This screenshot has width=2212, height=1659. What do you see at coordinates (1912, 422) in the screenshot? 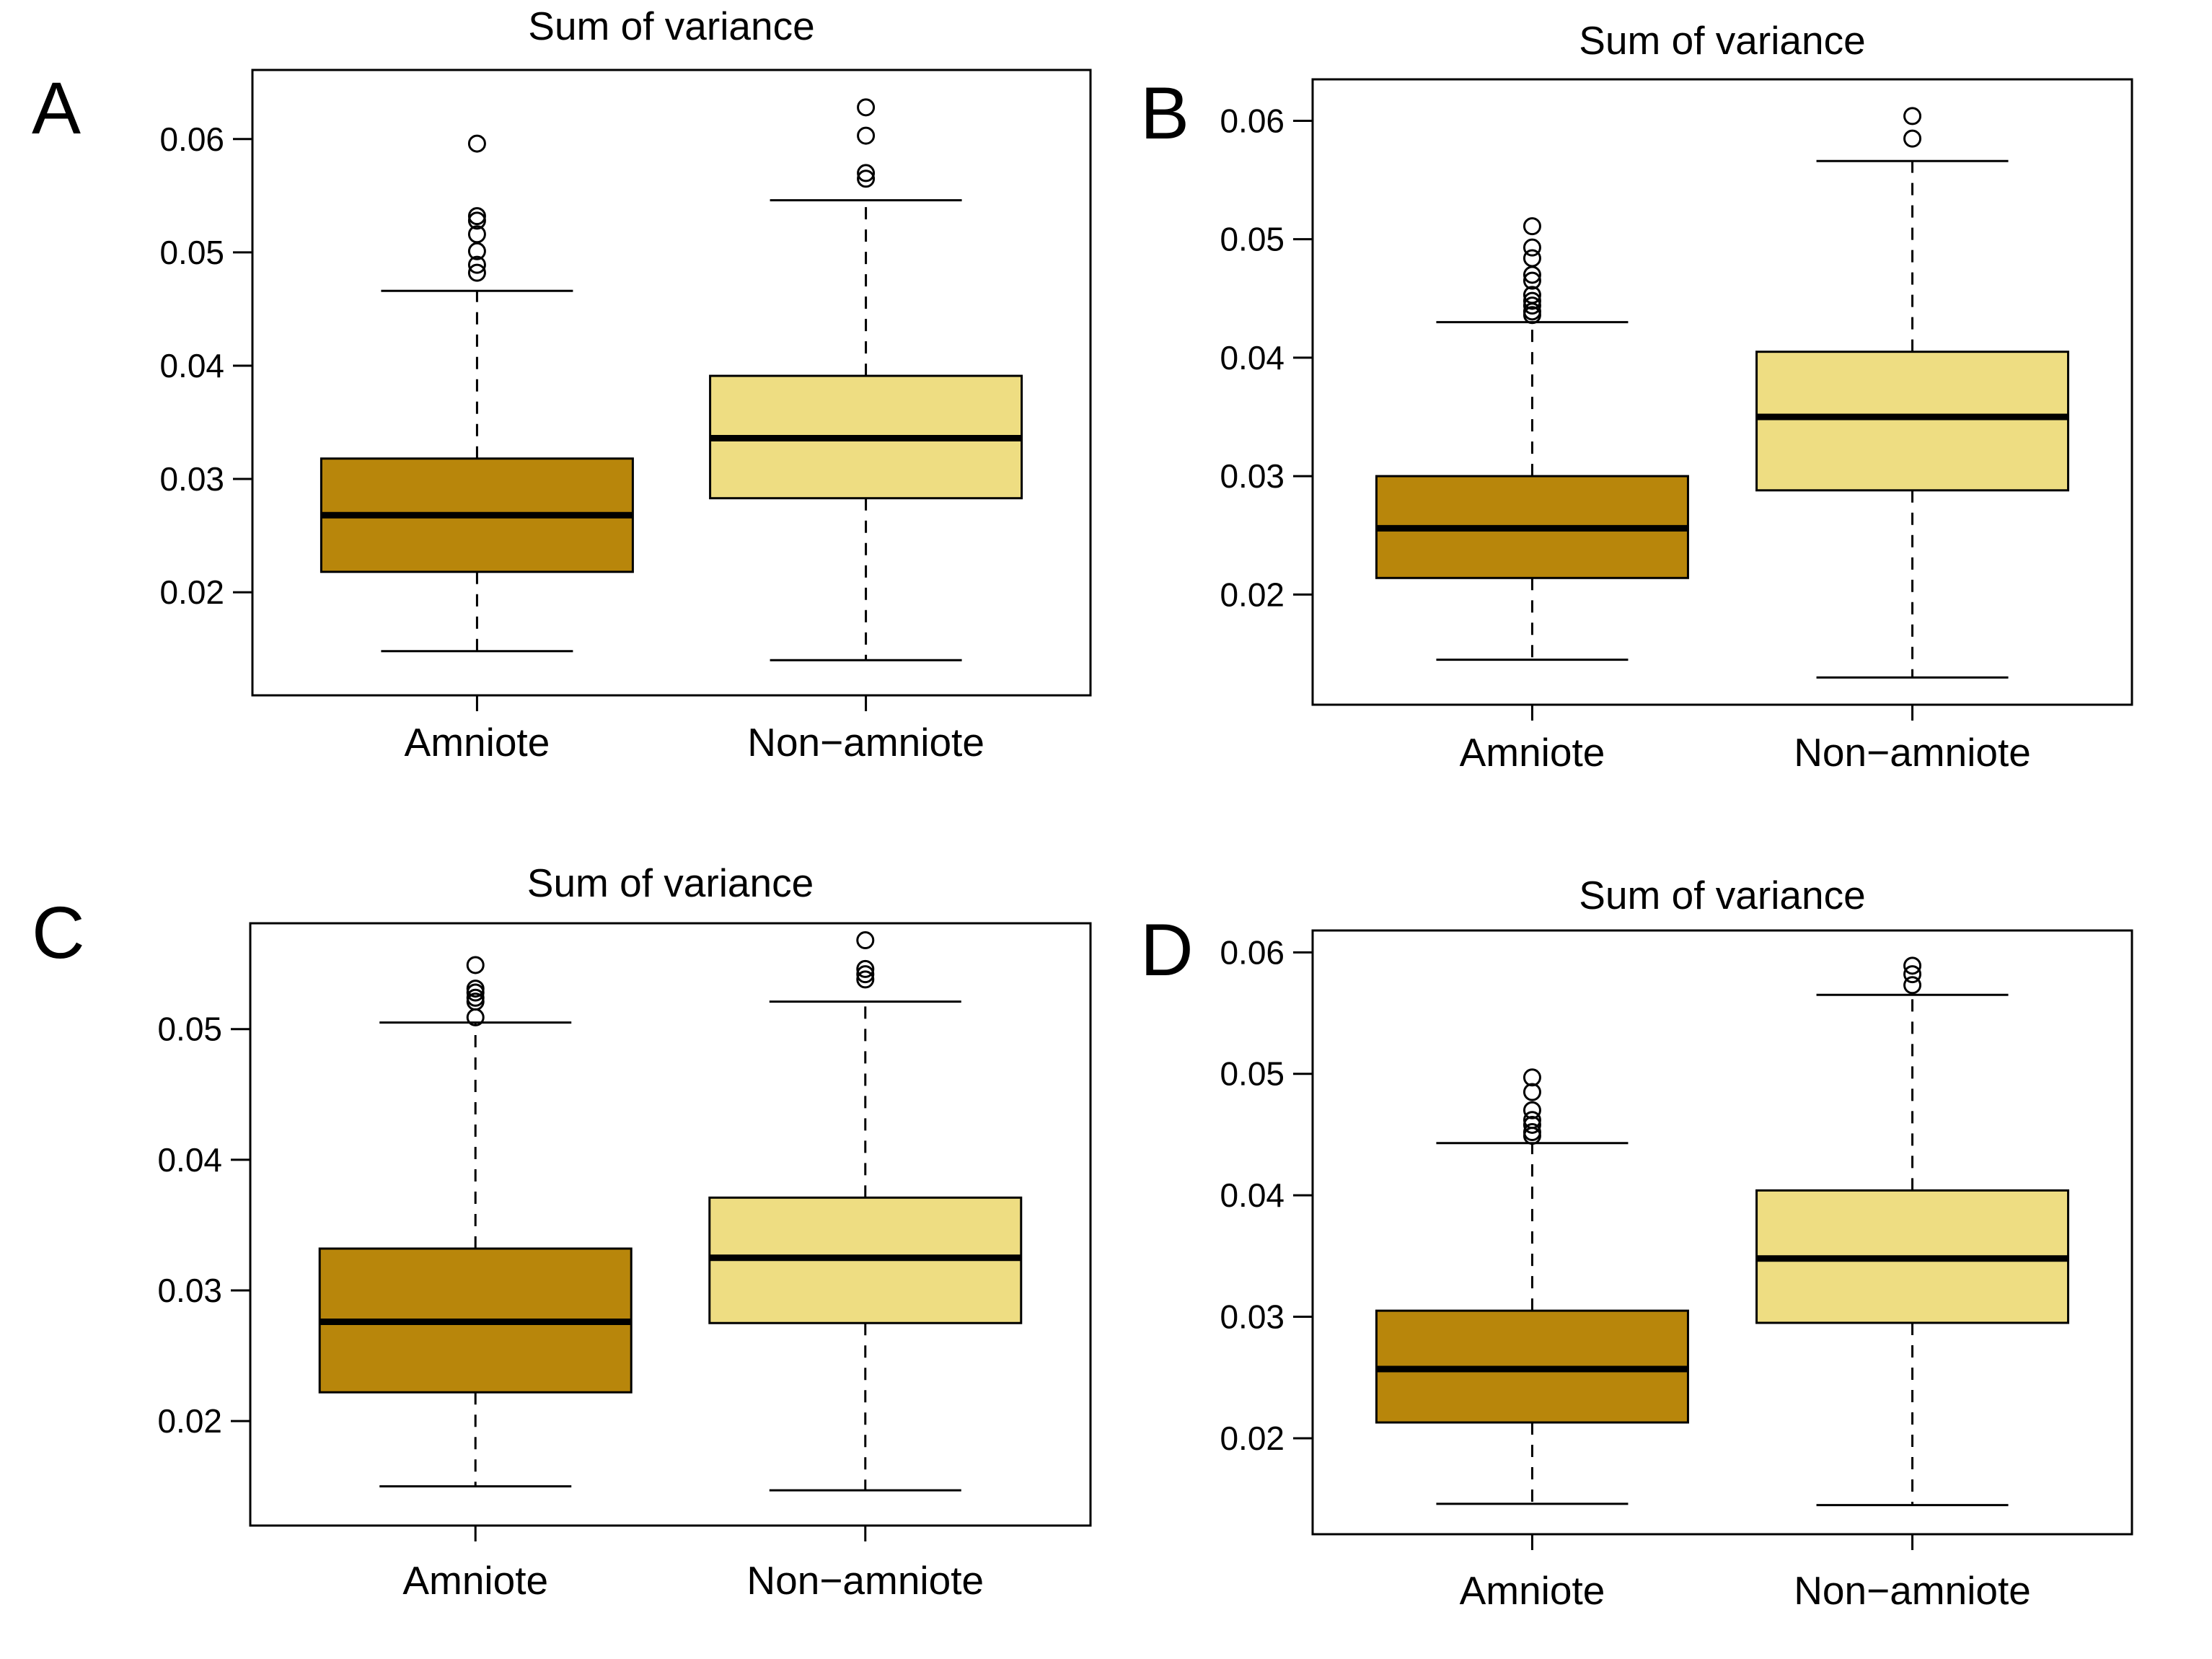
I see `iqr-box-non-amniote` at bounding box center [1912, 422].